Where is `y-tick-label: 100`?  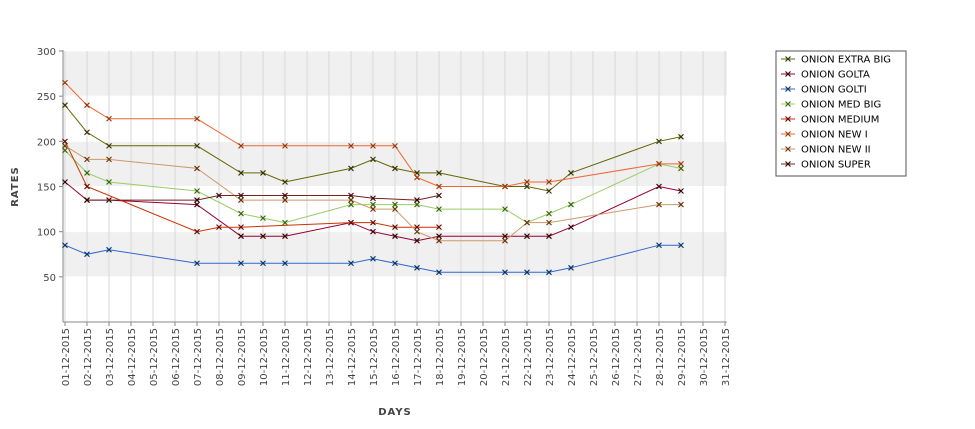
y-tick-label: 100 is located at coordinates (46, 233).